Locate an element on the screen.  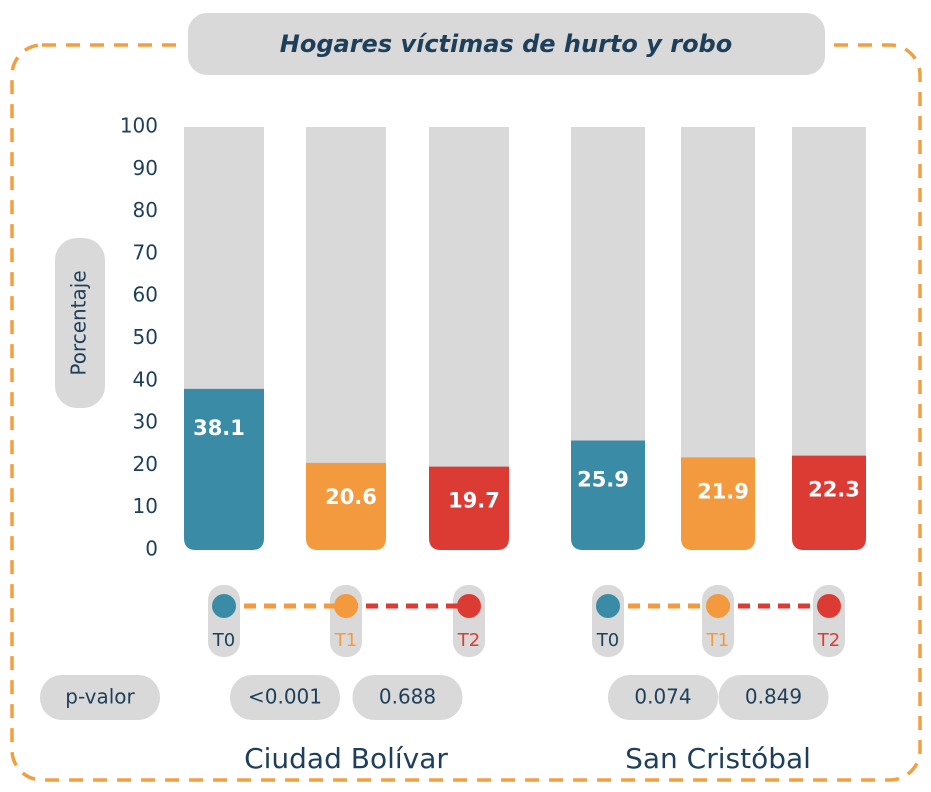
data-label: 38.1 is located at coordinates (219, 428).